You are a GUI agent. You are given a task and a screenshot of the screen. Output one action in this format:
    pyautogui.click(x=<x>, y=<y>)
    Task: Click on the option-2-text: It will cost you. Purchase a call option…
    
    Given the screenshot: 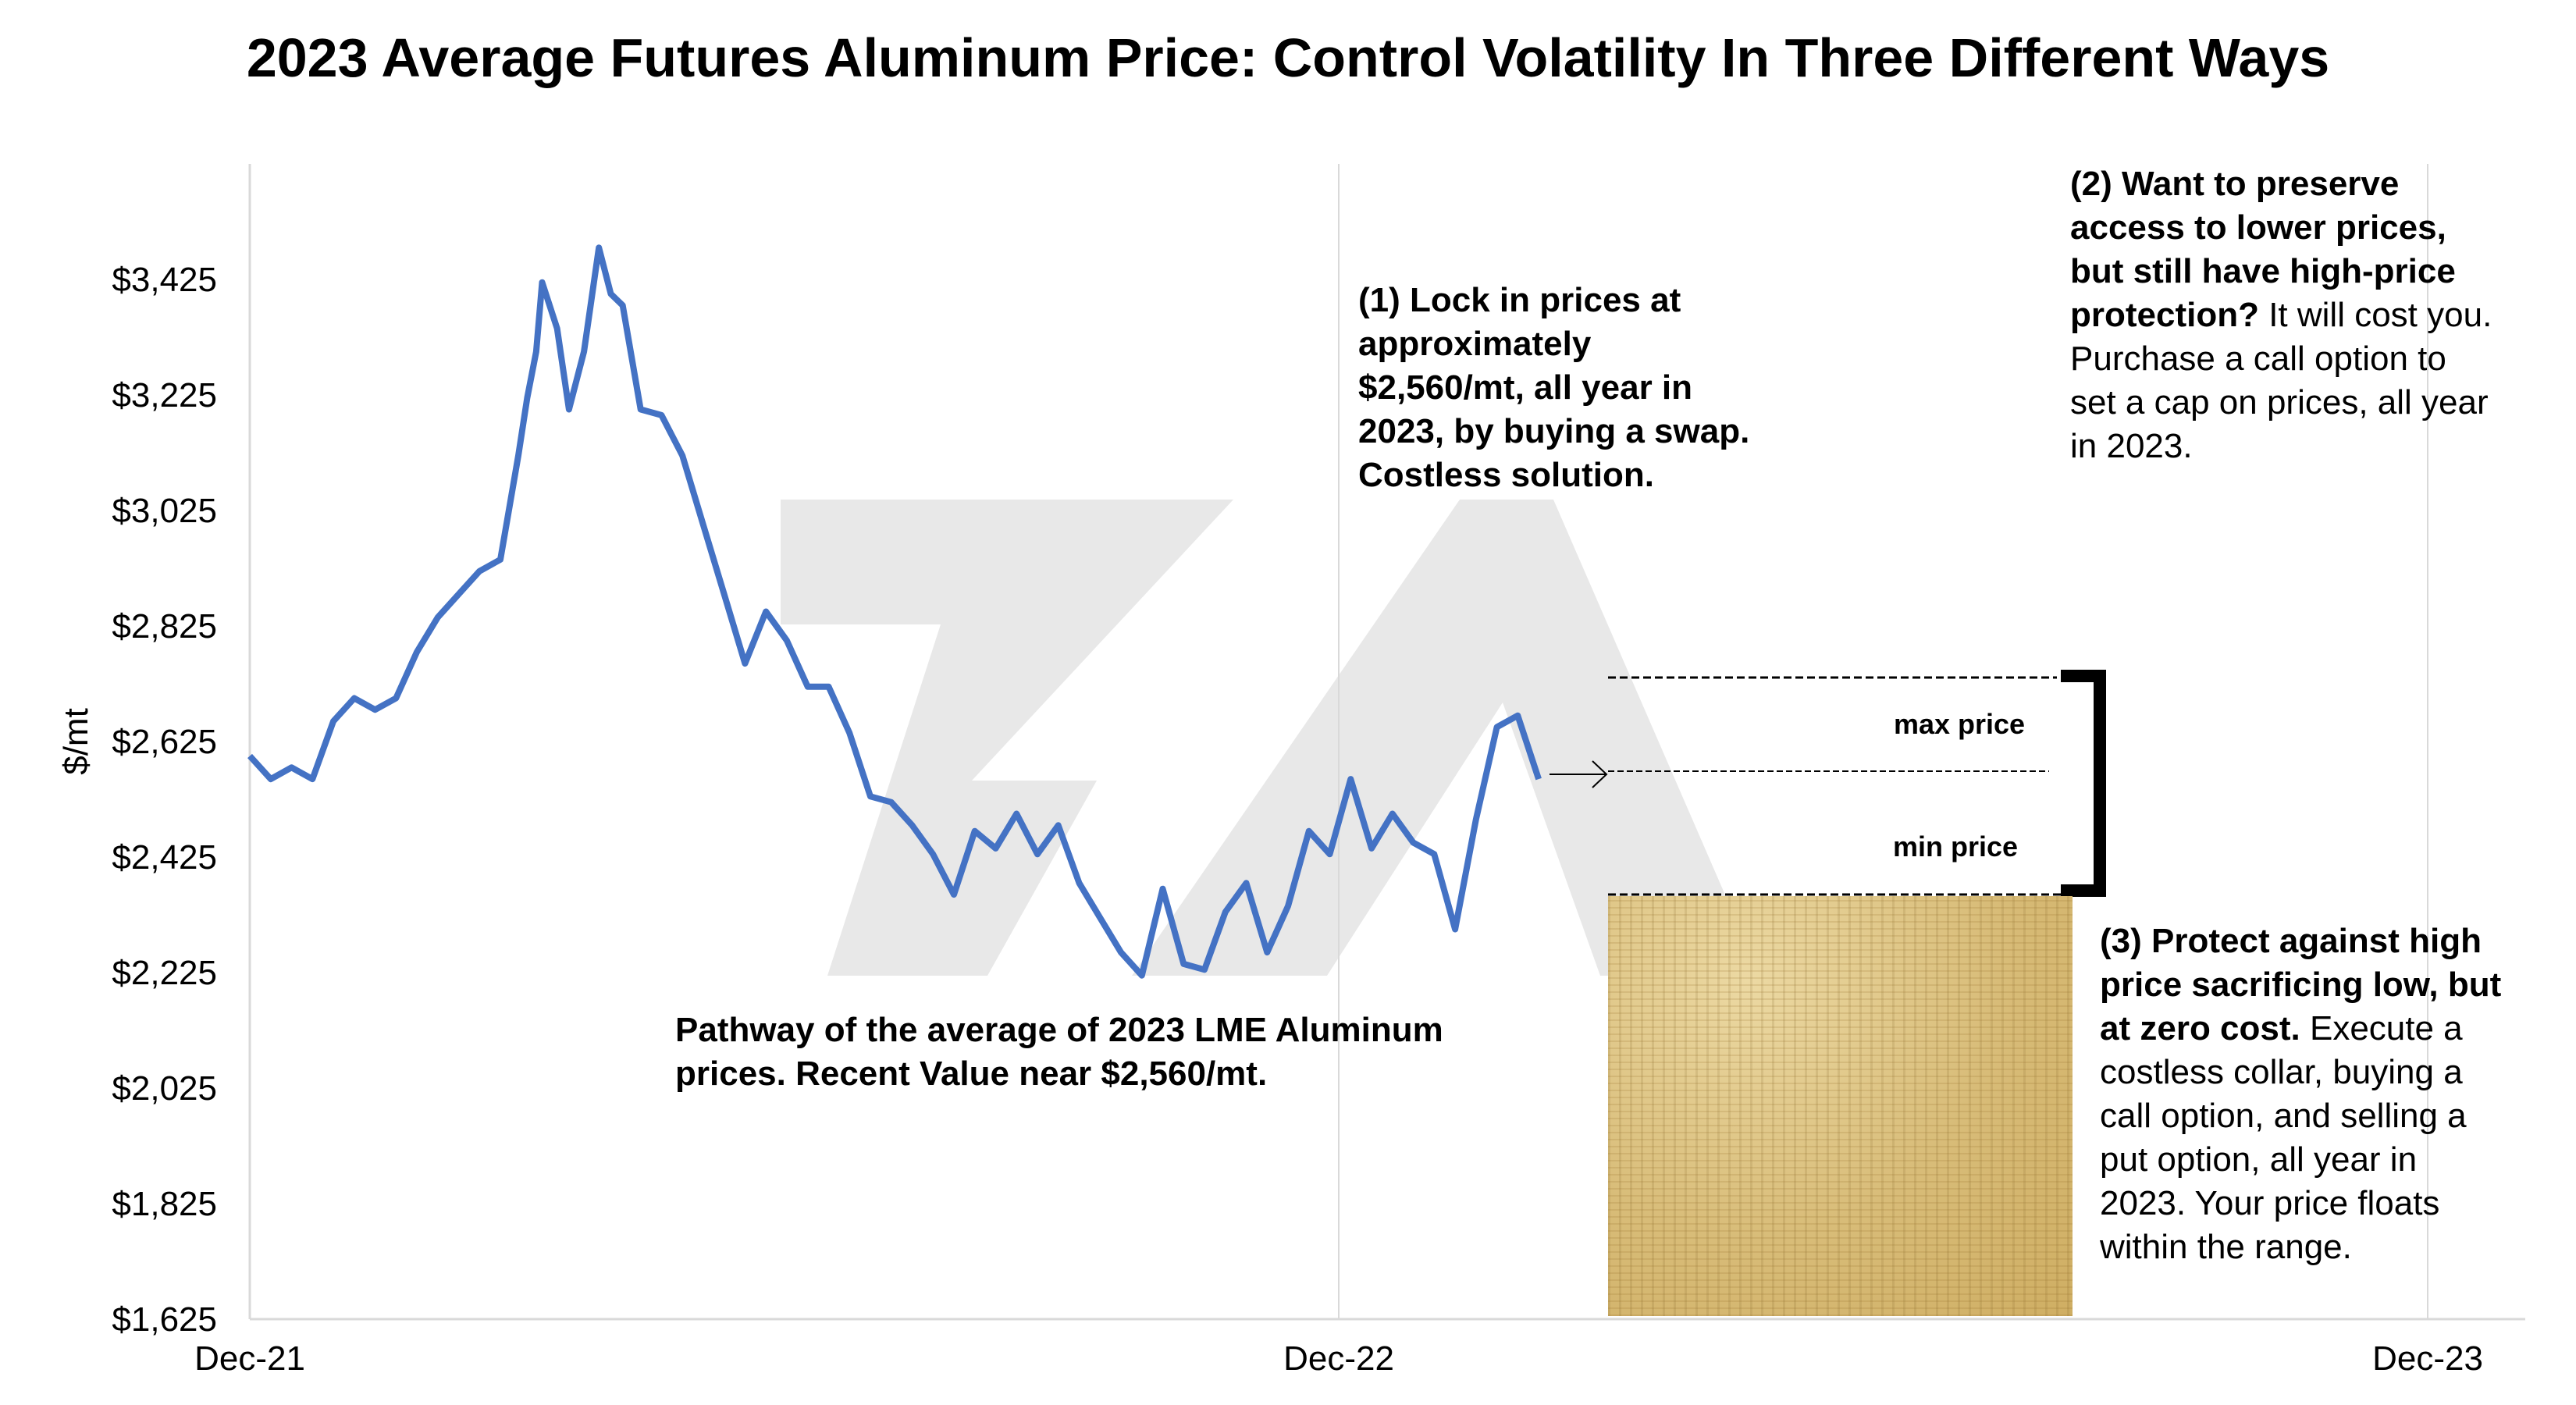 What is the action you would take?
    pyautogui.click(x=2281, y=380)
    